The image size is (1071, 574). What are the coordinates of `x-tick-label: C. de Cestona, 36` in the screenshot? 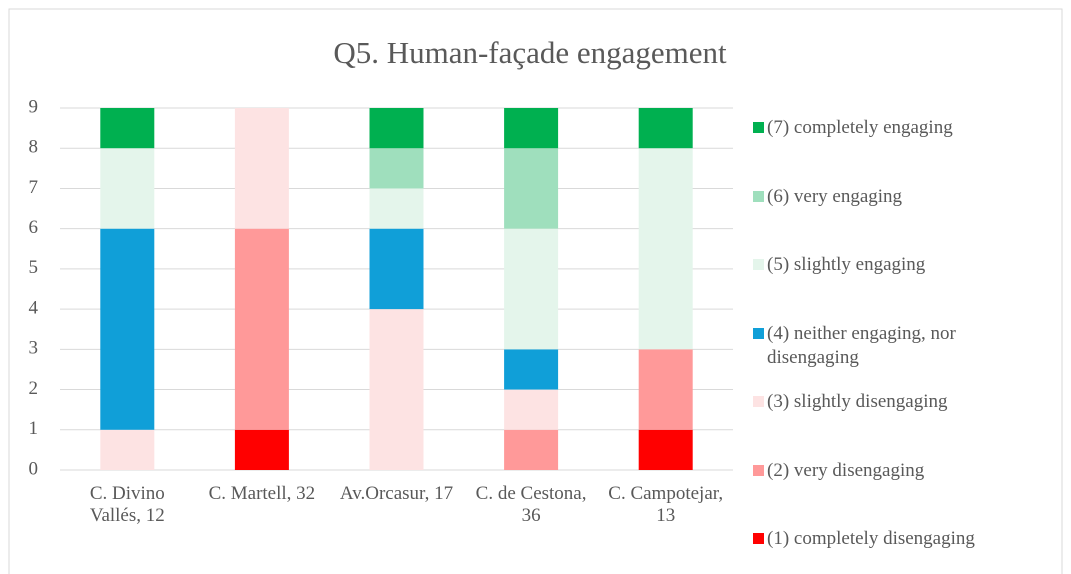 It's located at (531, 504).